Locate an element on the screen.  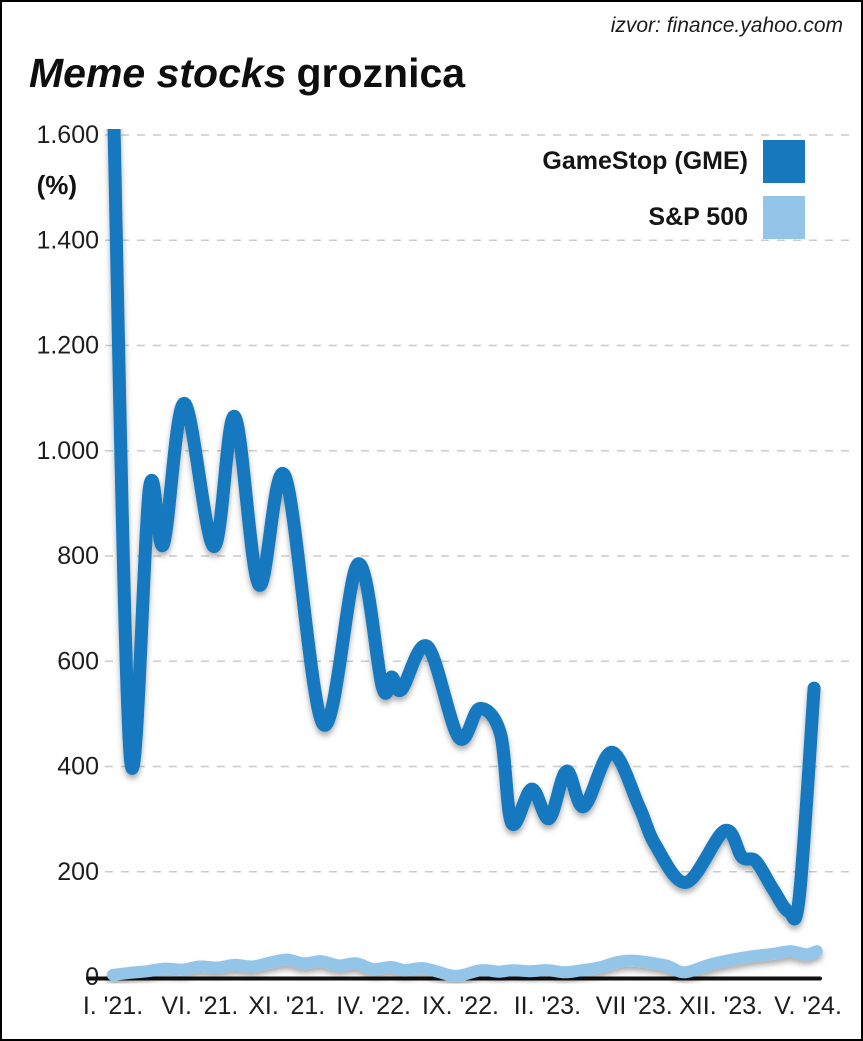
title-italic-part: Meme stocks is located at coordinates (158, 73).